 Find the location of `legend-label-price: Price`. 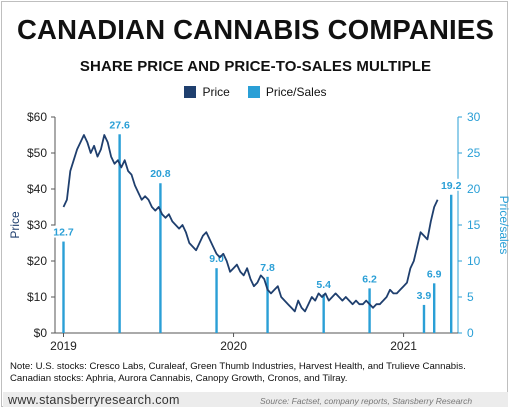

legend-label-price: Price is located at coordinates (216, 92).